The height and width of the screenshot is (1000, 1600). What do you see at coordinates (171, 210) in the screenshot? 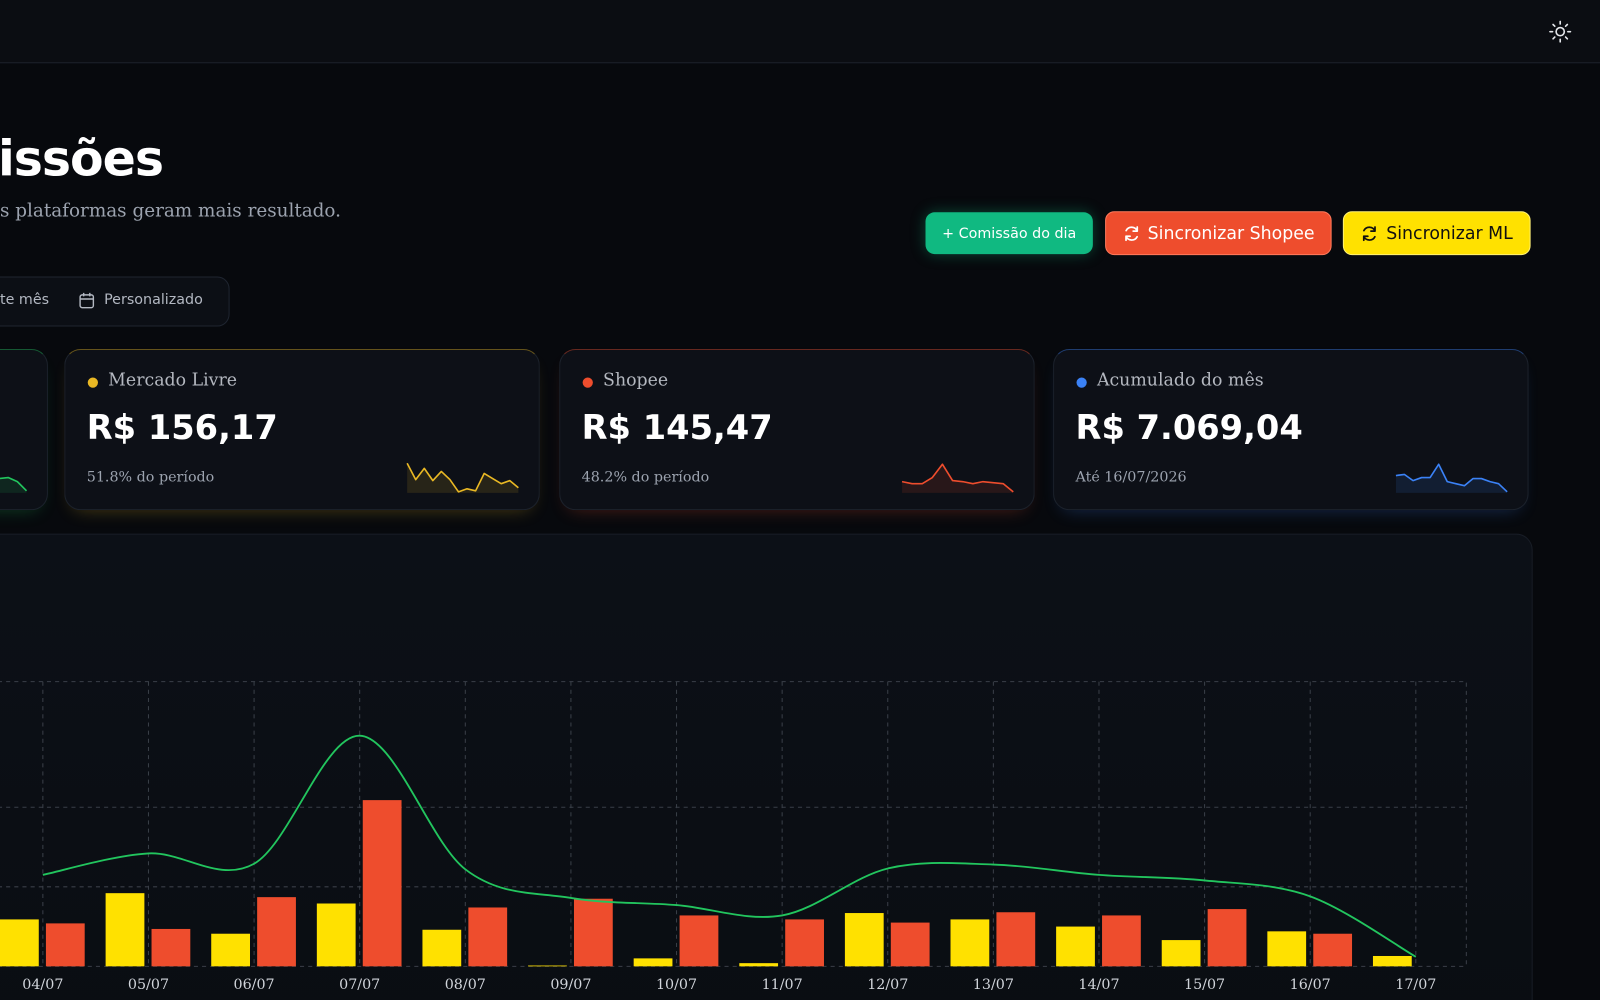
I see `page-subtitle: s plataformas geram mais resultado.` at bounding box center [171, 210].